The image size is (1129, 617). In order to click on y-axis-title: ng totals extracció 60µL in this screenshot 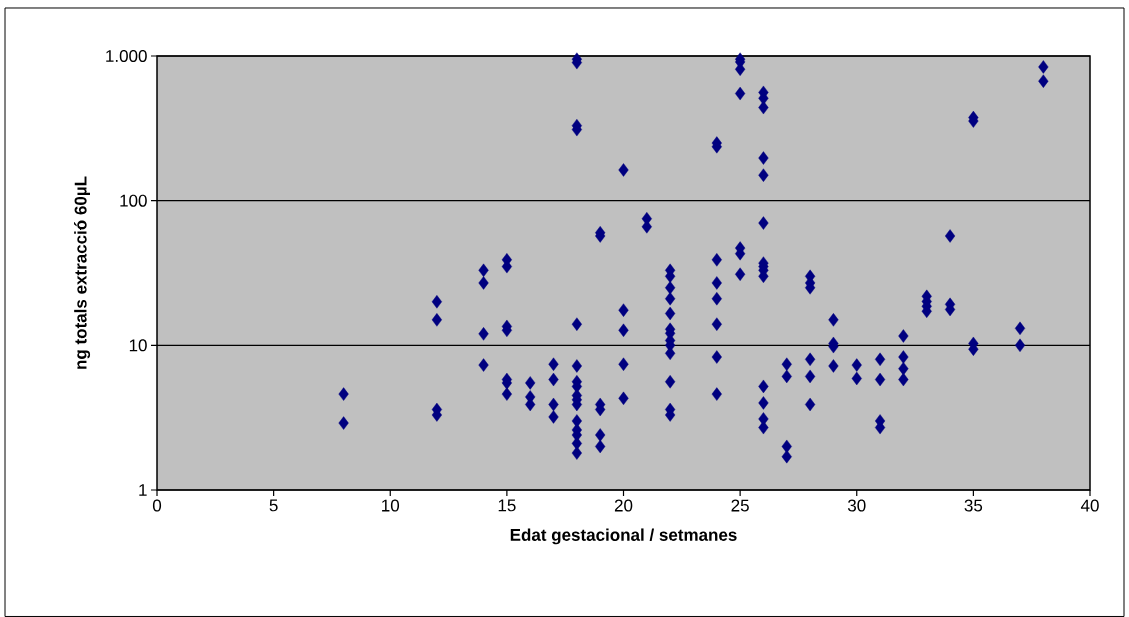, I will do `click(82, 272)`.